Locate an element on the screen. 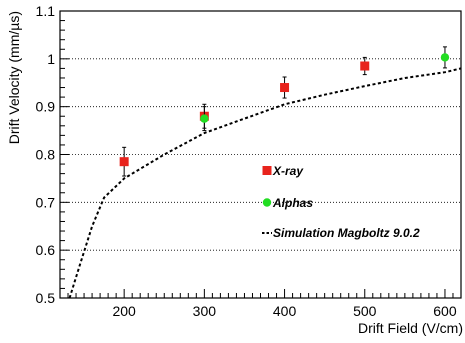 Image resolution: width=465 pixels, height=343 pixels. legend: X-ray Alphas Simulation Magboltz 9.0.2 is located at coordinates (341, 202).